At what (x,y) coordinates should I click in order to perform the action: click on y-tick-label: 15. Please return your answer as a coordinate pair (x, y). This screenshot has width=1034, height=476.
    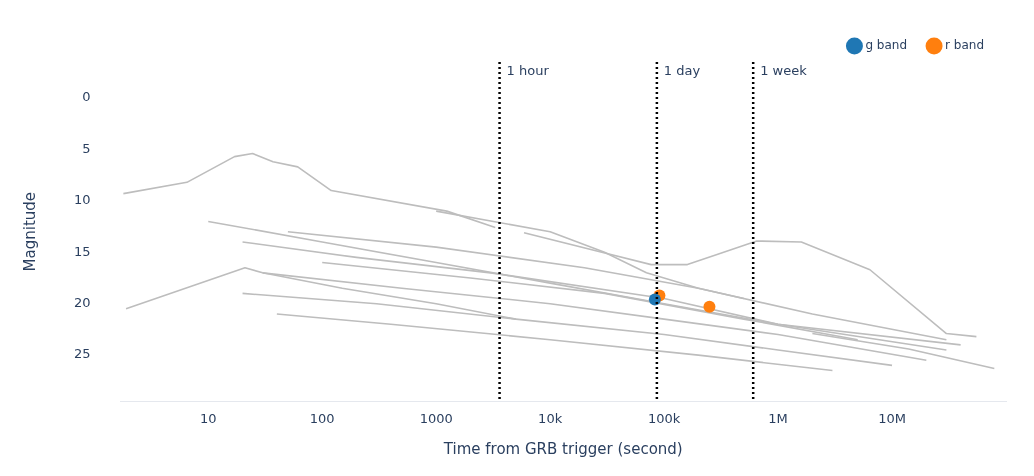
    Looking at the image, I should click on (82, 251).